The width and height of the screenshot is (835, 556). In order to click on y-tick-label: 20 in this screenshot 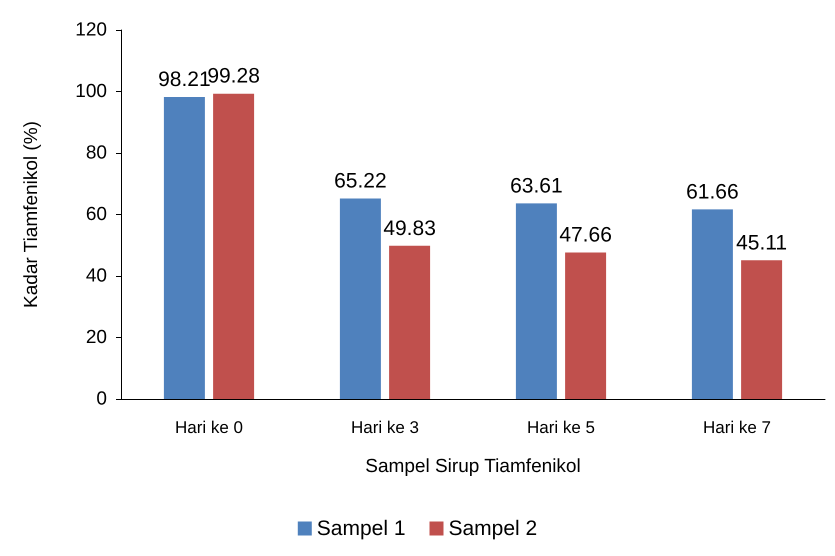, I will do `click(96, 337)`.